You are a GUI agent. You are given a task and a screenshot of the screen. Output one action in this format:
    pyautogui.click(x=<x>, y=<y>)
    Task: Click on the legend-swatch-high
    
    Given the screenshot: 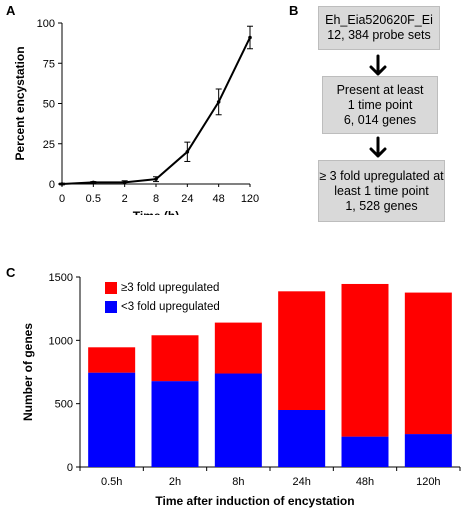 What is the action you would take?
    pyautogui.click(x=111, y=288)
    